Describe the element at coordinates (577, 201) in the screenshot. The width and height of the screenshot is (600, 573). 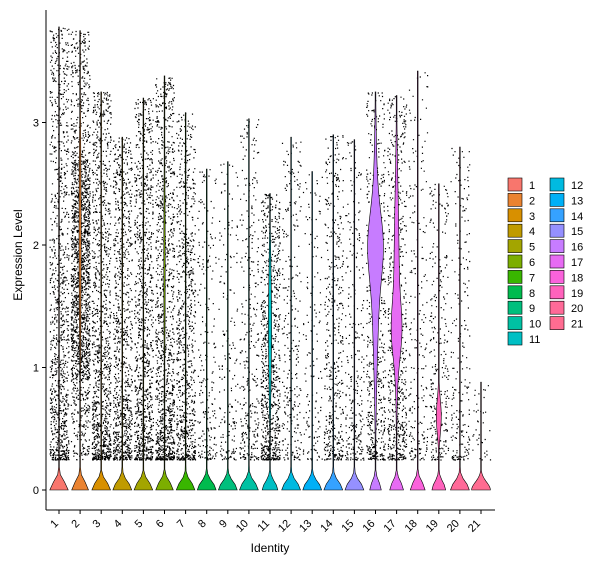
I see `legend-label-13: 13` at that location.